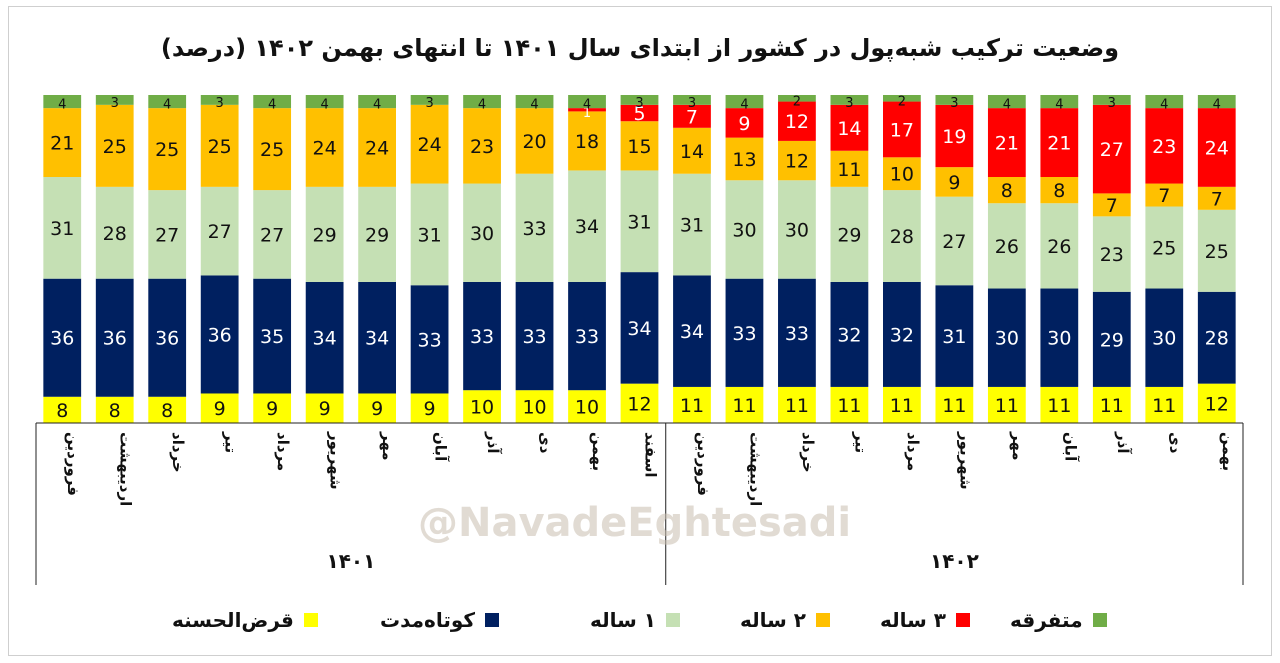 Image resolution: width=1280 pixels, height=663 pixels. Describe the element at coordinates (639, 147) in the screenshot. I see `data-label: 15` at that location.